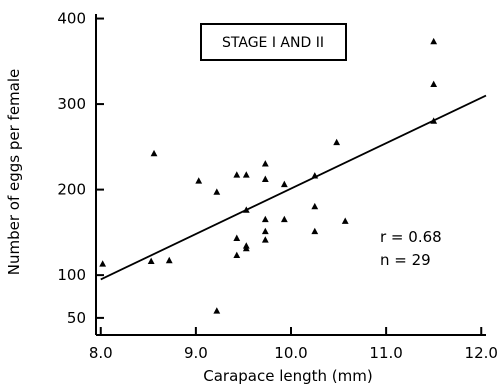  Describe the element at coordinates (71, 104) in the screenshot. I see `y-tick-label: 300` at that location.